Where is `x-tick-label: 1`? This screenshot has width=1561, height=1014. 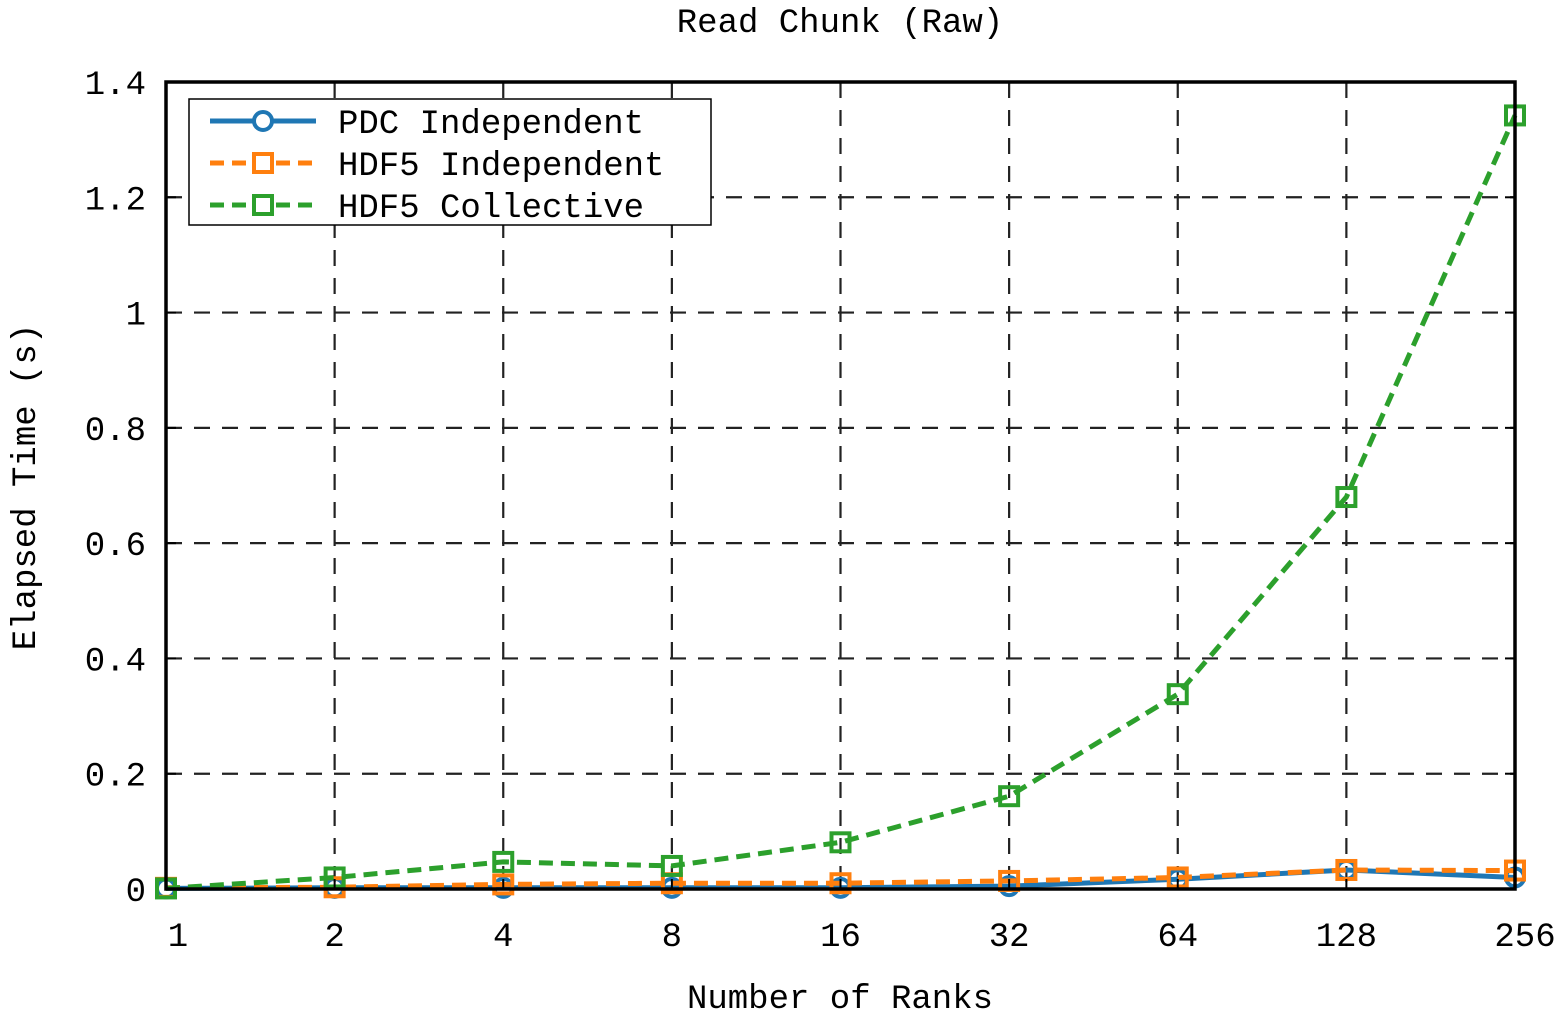
x-tick-label: 1 is located at coordinates (178, 938).